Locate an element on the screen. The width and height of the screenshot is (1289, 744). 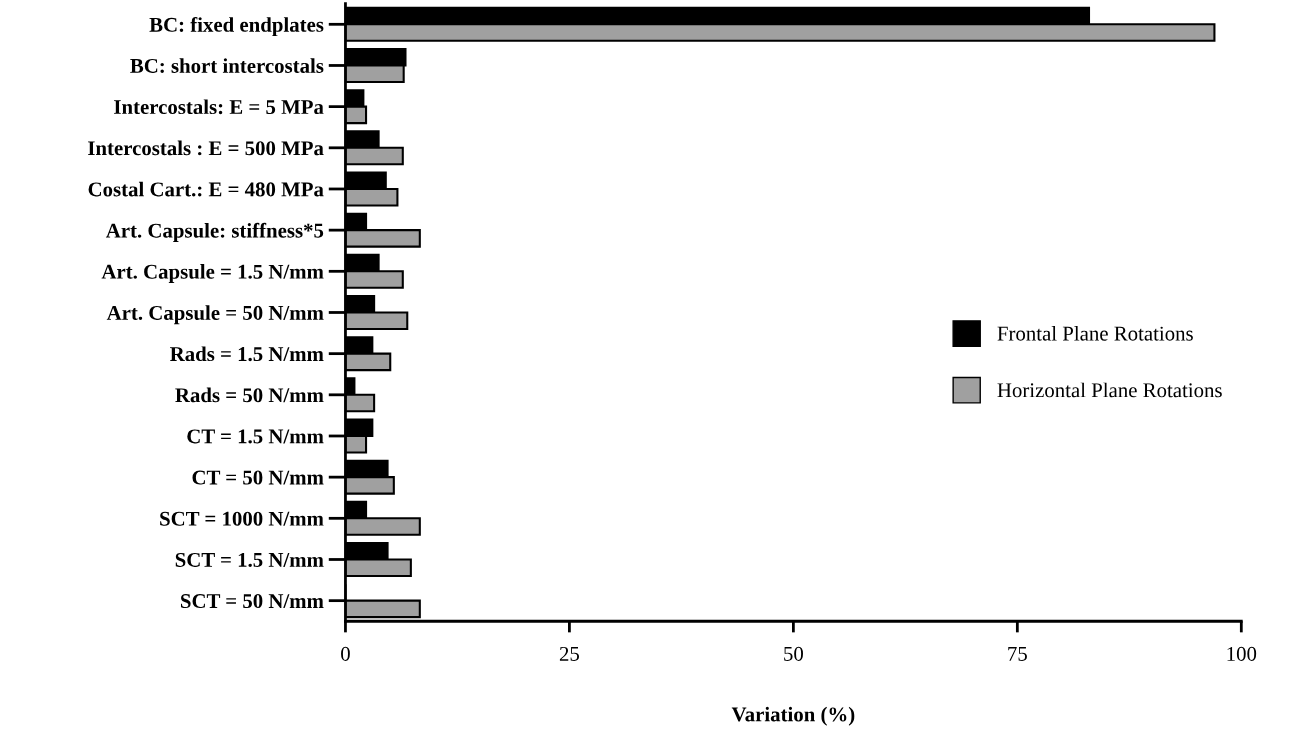
y-tick-label: Intercostals: E = 5 MPa is located at coordinates (219, 107).